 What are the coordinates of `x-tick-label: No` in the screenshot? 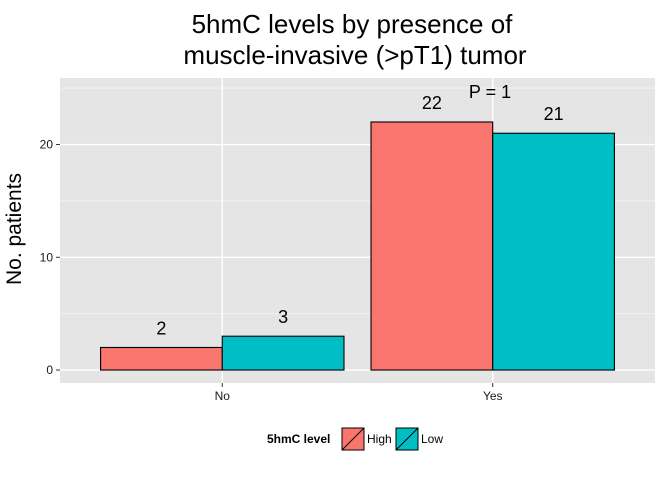 It's located at (223, 396).